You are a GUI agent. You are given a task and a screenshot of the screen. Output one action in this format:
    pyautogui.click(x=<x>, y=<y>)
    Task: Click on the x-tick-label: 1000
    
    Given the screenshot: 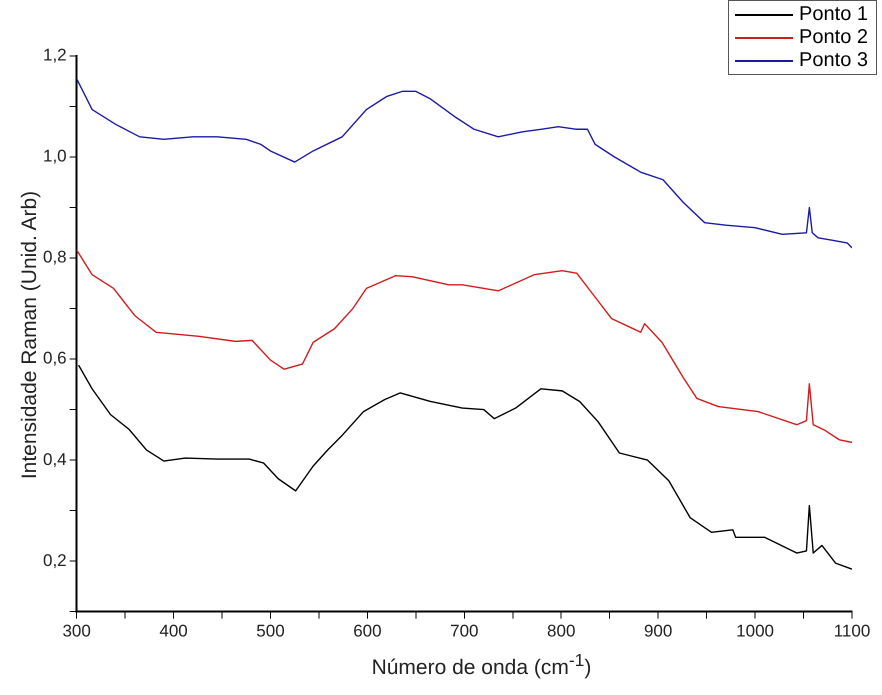 What is the action you would take?
    pyautogui.click(x=755, y=630)
    